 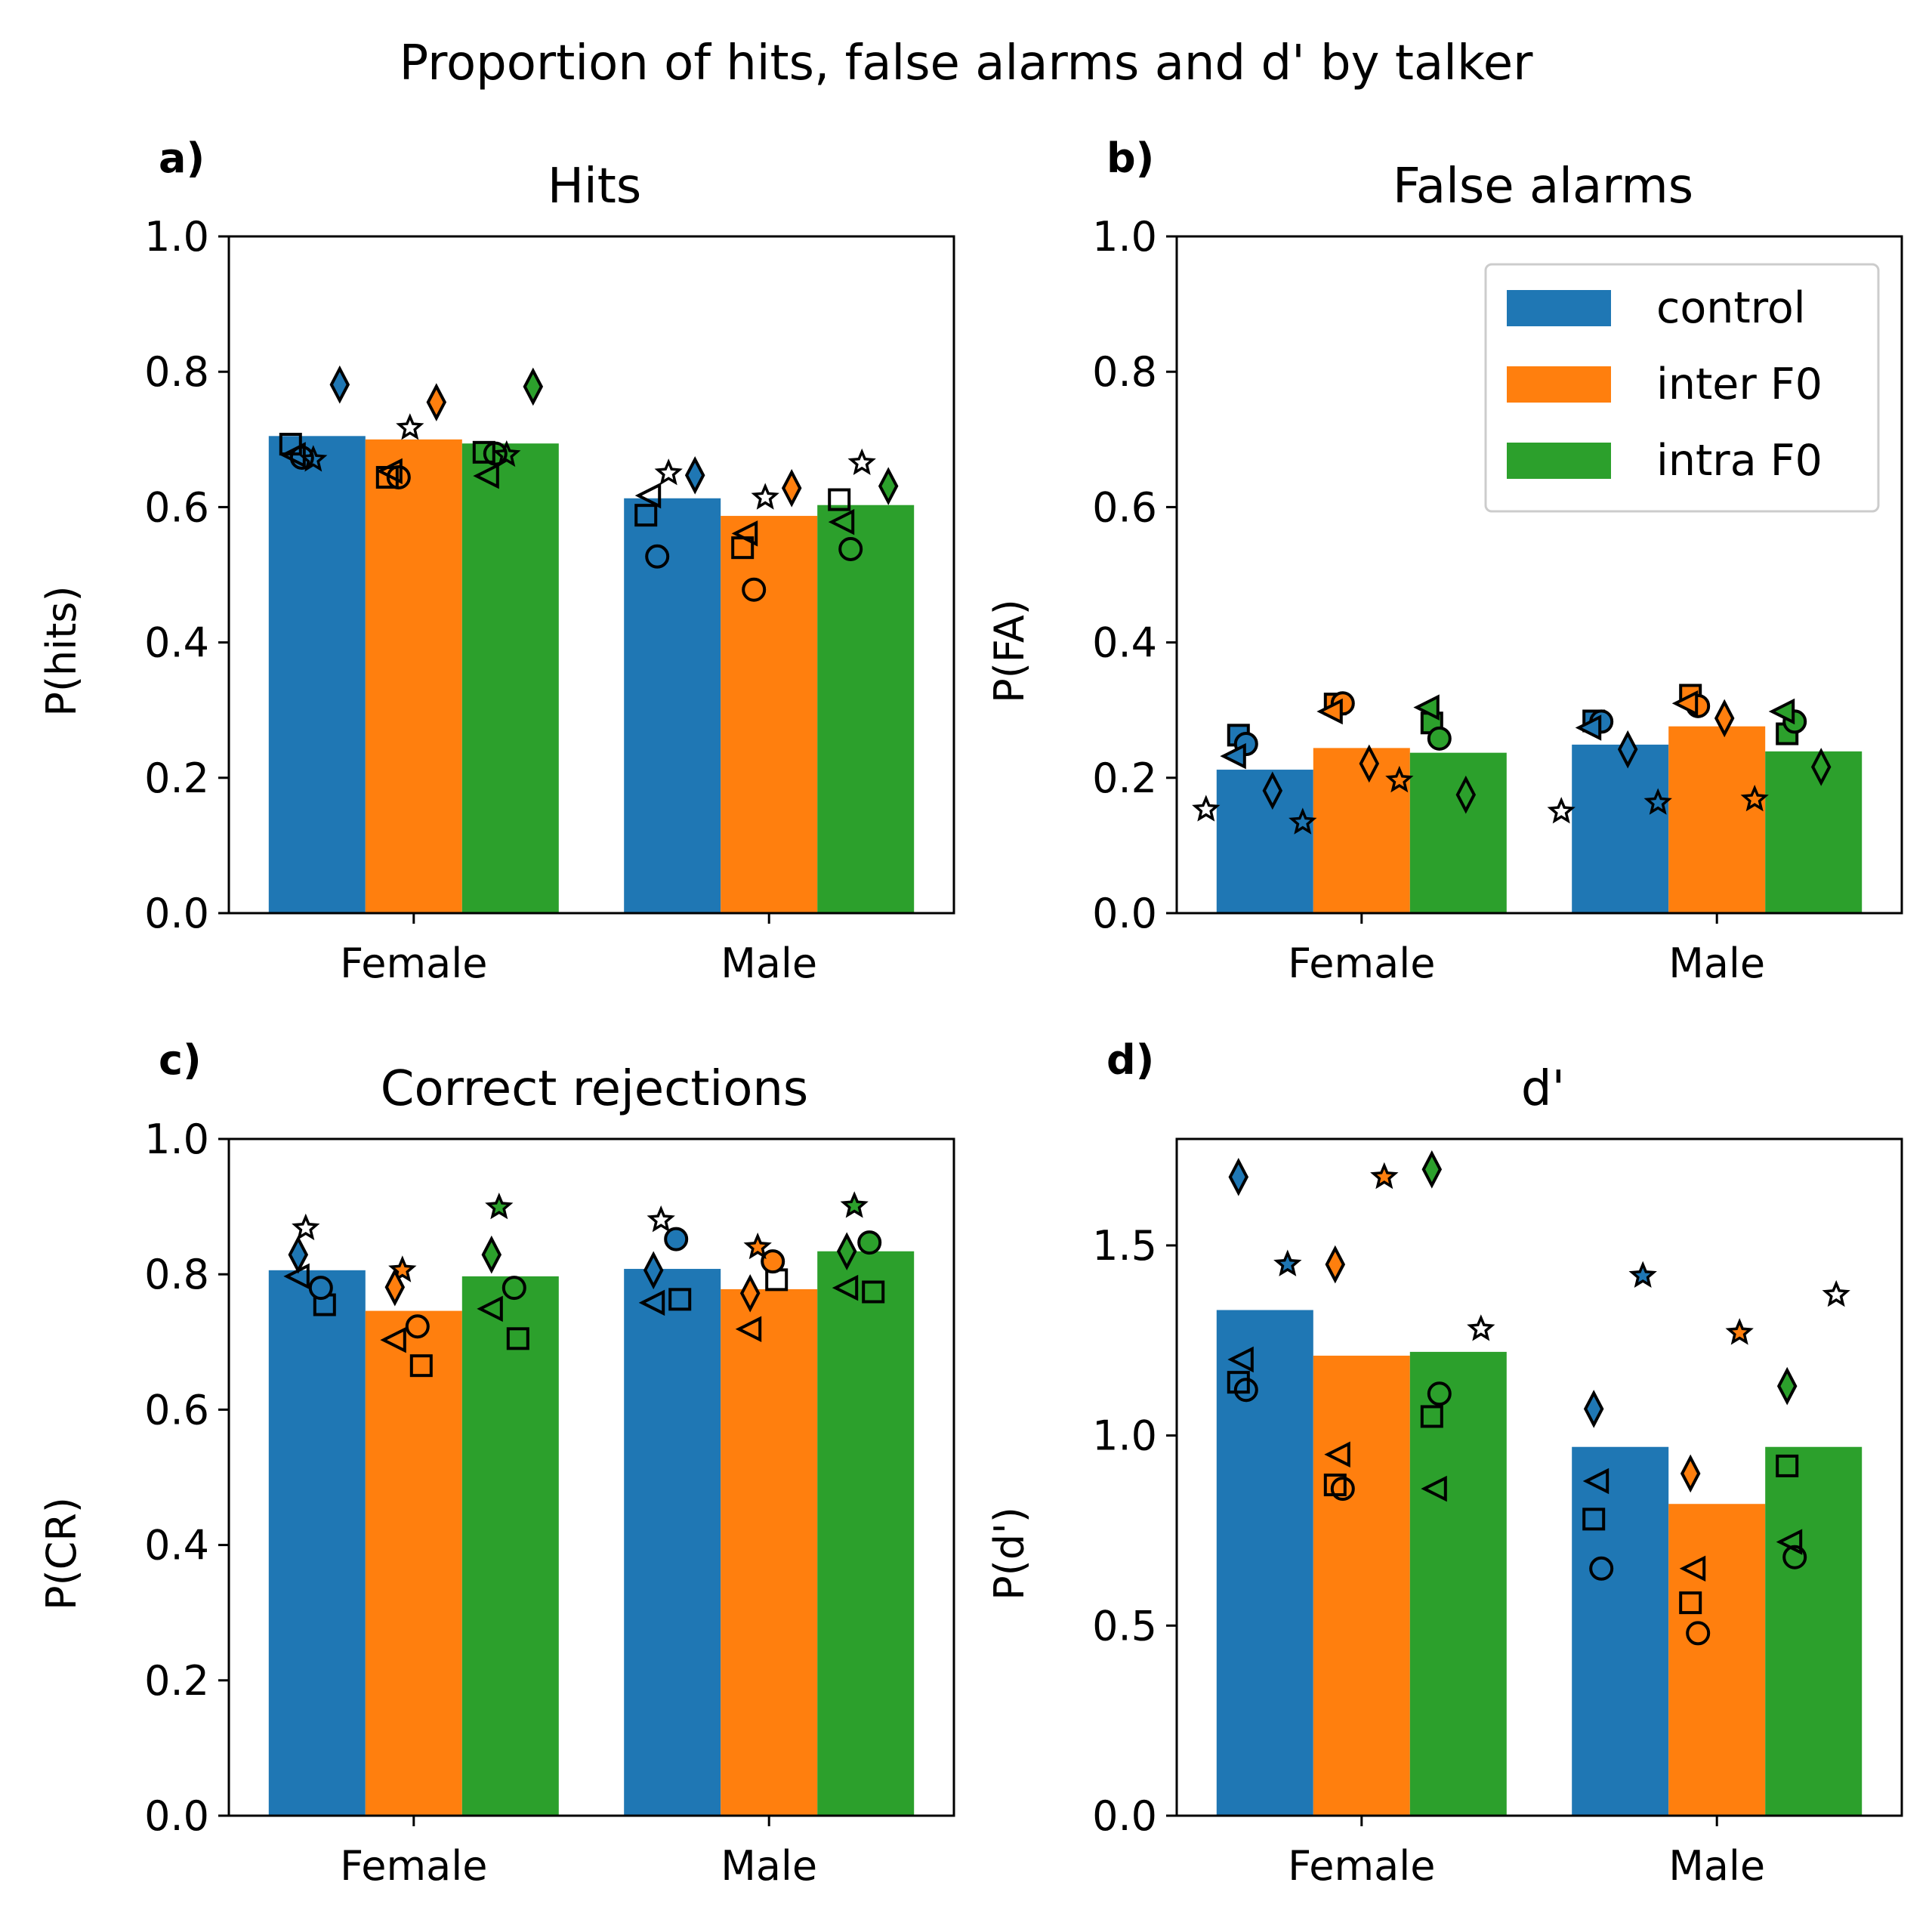 What do you see at coordinates (1739, 385) in the screenshot?
I see `legend-label-inter-f0: inter F0` at bounding box center [1739, 385].